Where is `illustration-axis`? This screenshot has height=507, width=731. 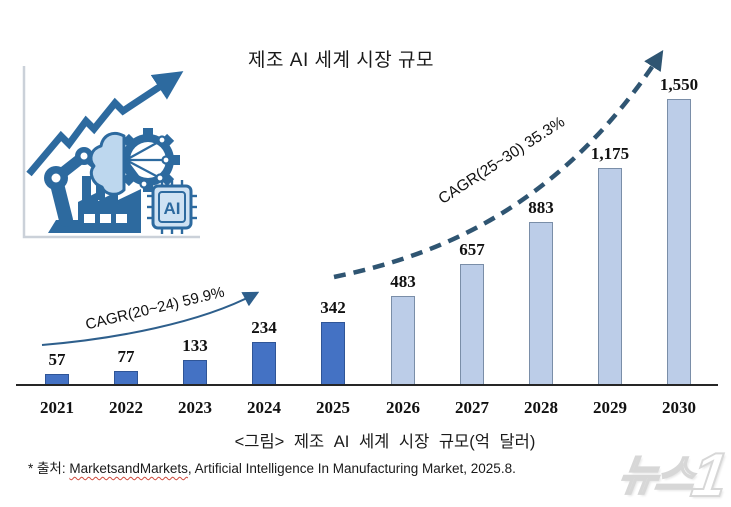
illustration-axis is located at coordinates (111, 152).